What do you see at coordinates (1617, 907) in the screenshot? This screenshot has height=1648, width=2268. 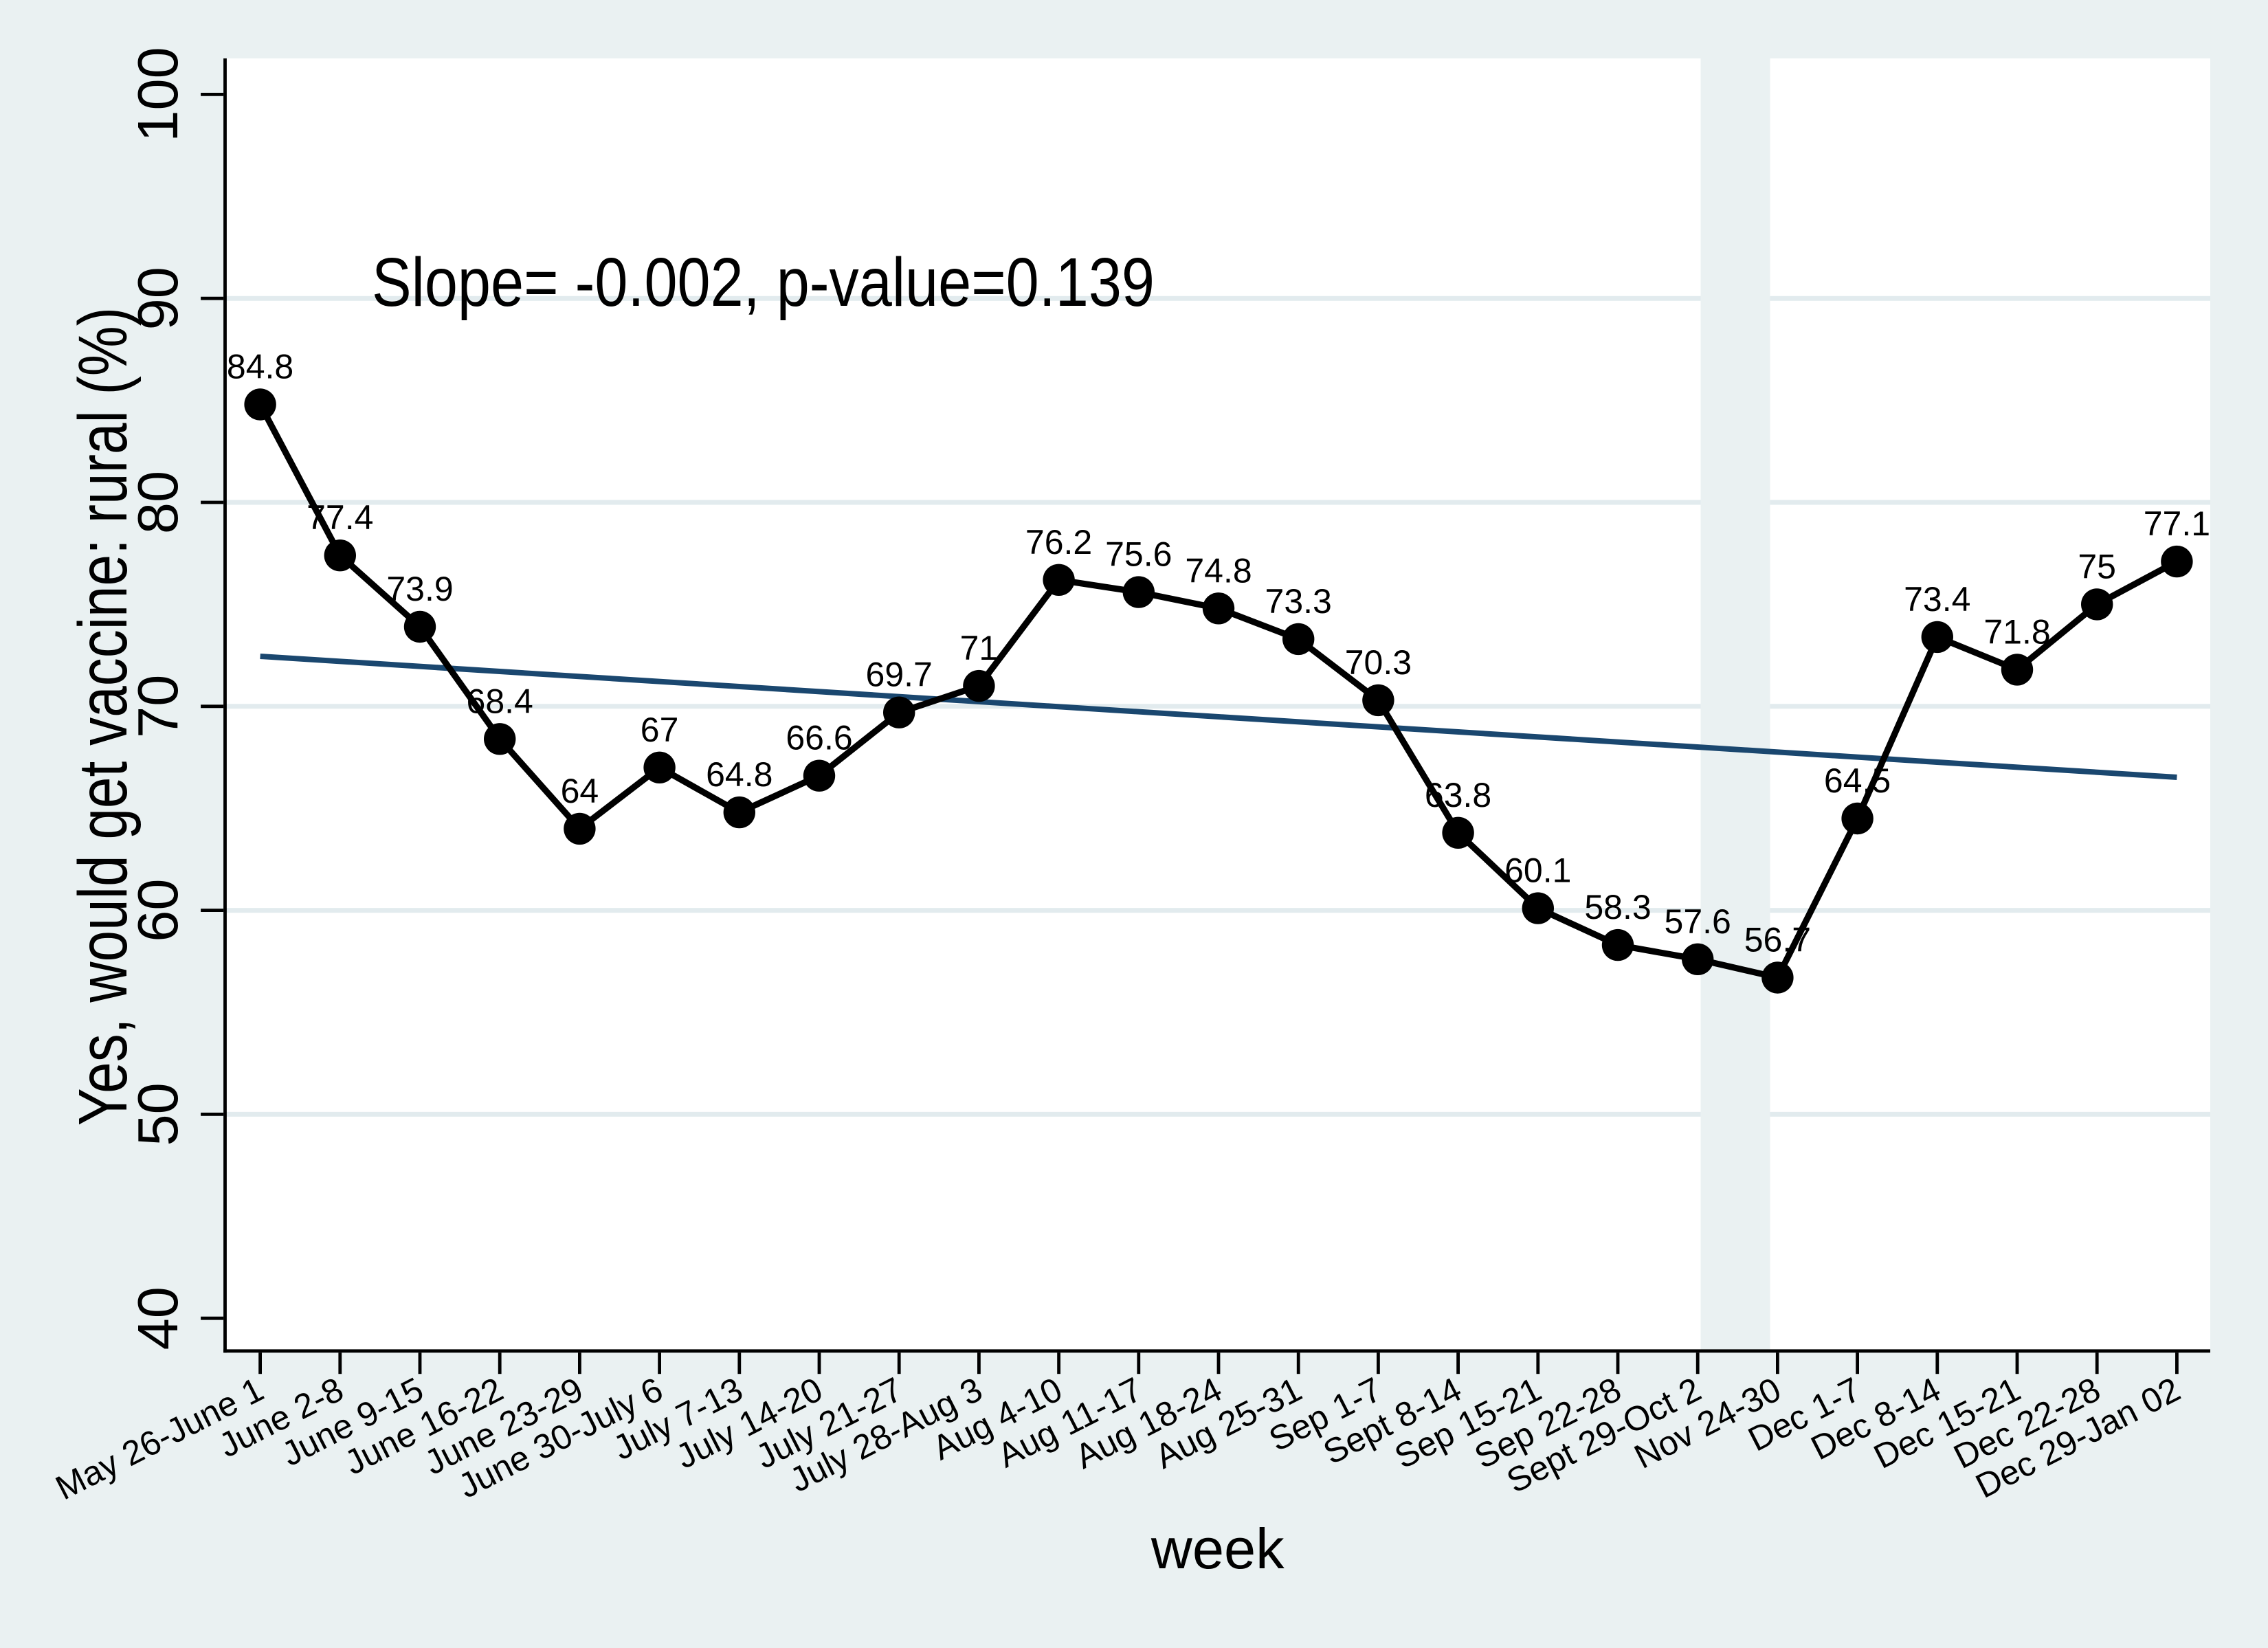 I see `svg-text: 58.3` at bounding box center [1617, 907].